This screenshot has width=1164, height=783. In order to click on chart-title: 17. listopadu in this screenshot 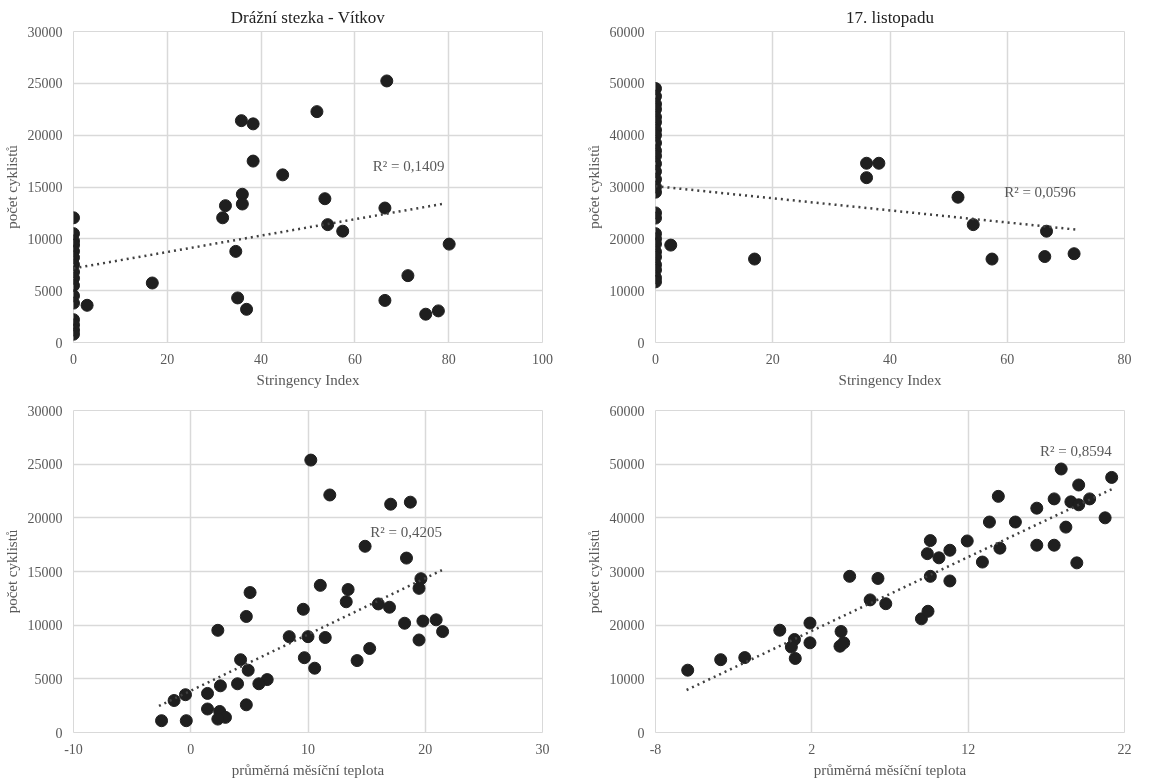, I will do `click(890, 17)`.